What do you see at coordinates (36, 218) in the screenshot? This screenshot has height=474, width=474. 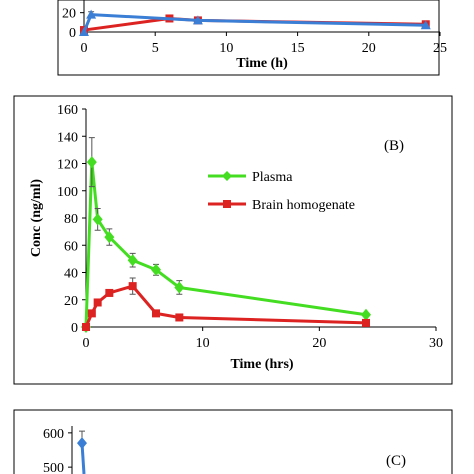 I see `panel-b-y-axis-title: Conc (ng/ml)` at bounding box center [36, 218].